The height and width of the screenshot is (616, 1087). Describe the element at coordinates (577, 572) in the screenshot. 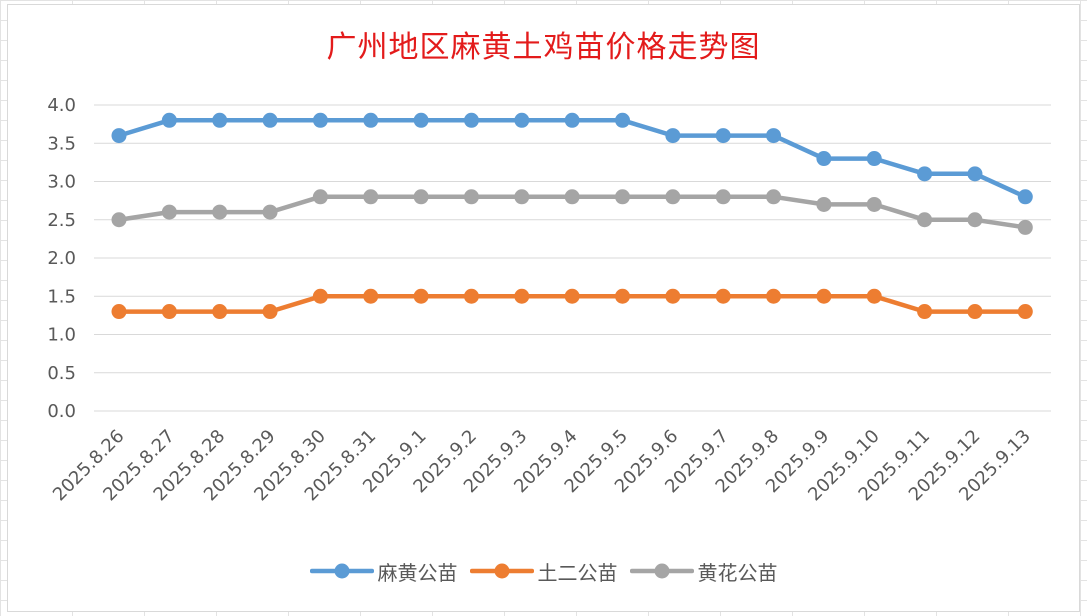

I see `legend-label: 土二公苗` at that location.